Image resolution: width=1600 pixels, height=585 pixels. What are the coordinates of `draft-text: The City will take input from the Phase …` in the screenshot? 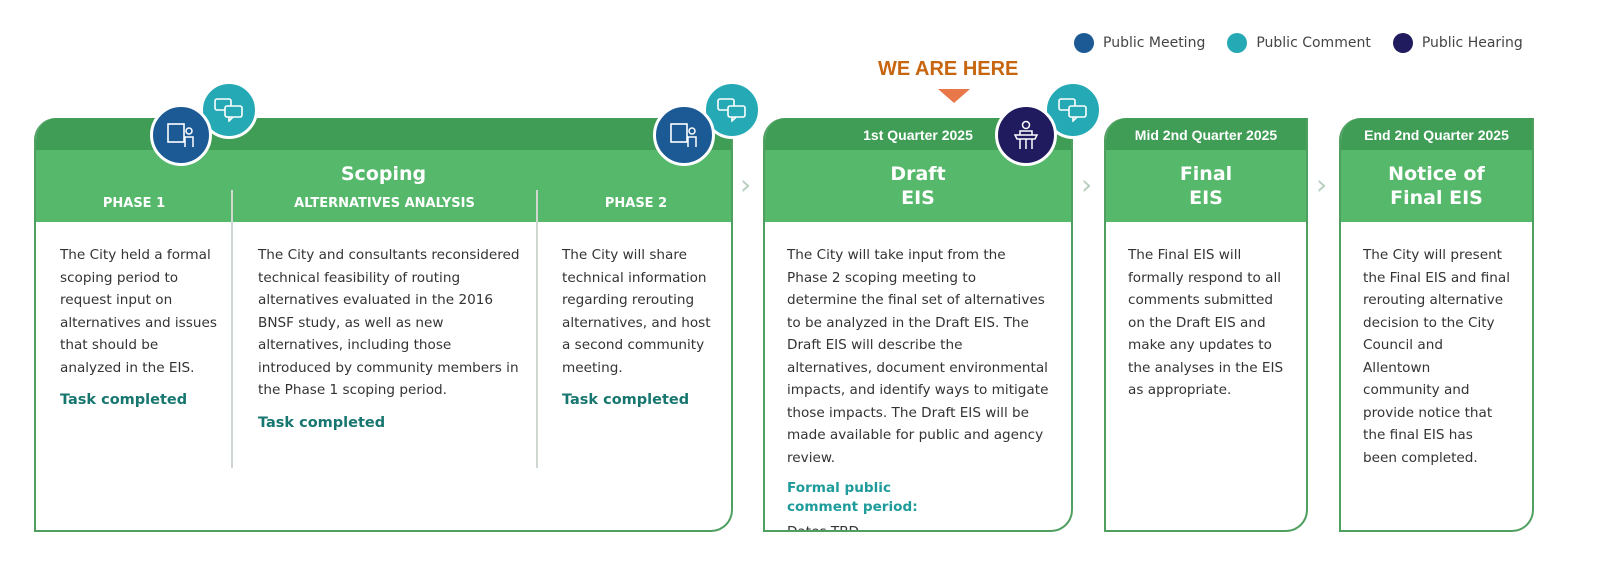 It's located at (918, 356).